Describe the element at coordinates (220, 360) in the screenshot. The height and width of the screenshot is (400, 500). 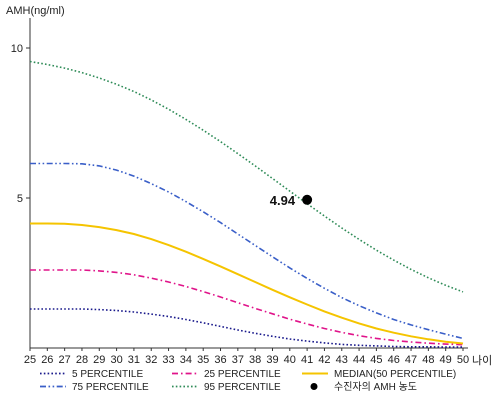
I see `x-tick-label: 36` at that location.